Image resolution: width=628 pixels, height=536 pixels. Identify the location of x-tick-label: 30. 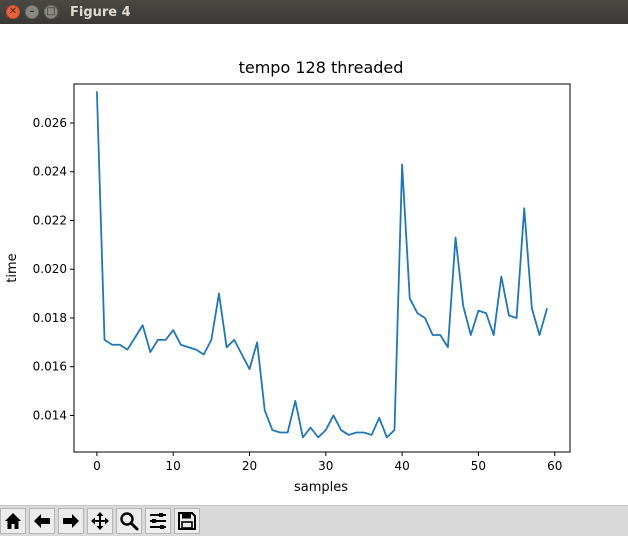
(325, 466).